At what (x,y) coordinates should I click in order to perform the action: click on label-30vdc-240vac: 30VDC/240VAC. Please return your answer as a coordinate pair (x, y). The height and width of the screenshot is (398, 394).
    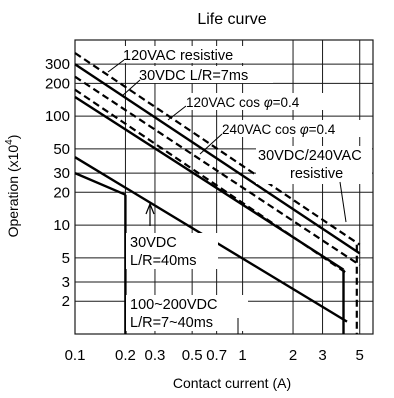
    Looking at the image, I should click on (310, 156).